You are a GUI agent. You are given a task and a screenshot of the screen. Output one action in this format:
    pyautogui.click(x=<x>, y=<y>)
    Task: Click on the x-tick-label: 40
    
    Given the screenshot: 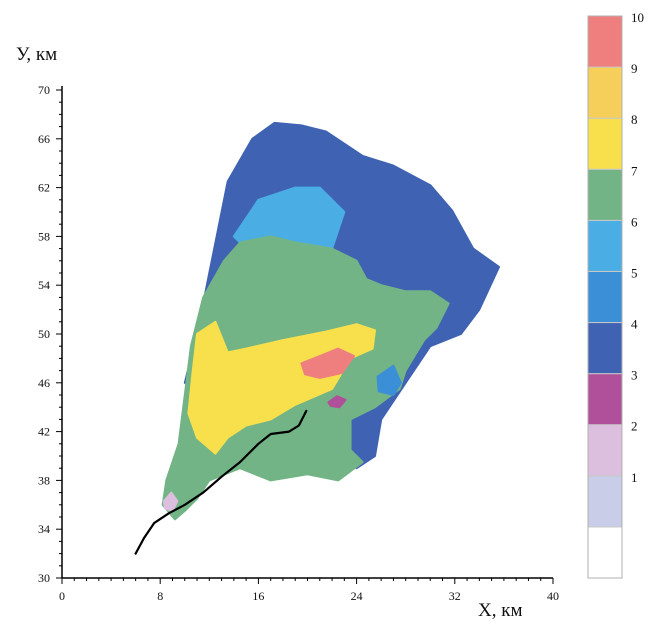 What is the action you would take?
    pyautogui.click(x=553, y=596)
    